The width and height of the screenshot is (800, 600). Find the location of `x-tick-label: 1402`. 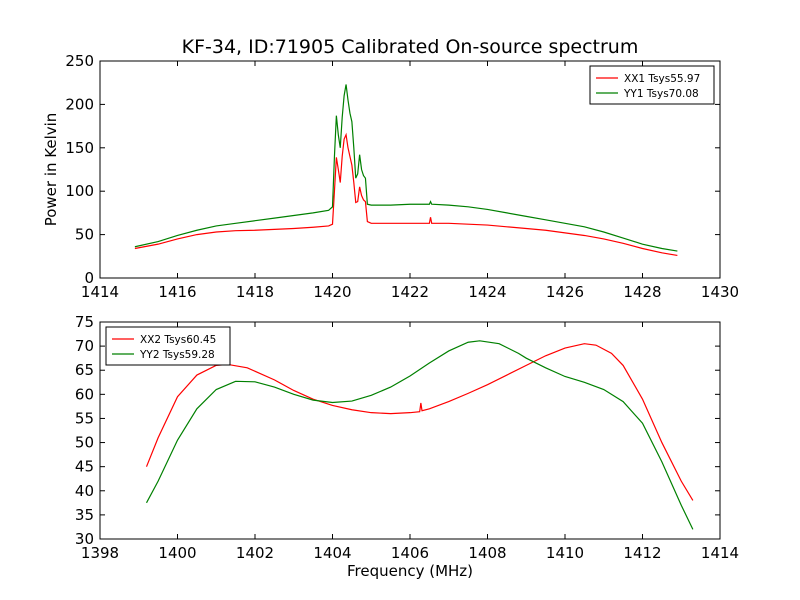

x-tick-label: 1402 is located at coordinates (255, 553).